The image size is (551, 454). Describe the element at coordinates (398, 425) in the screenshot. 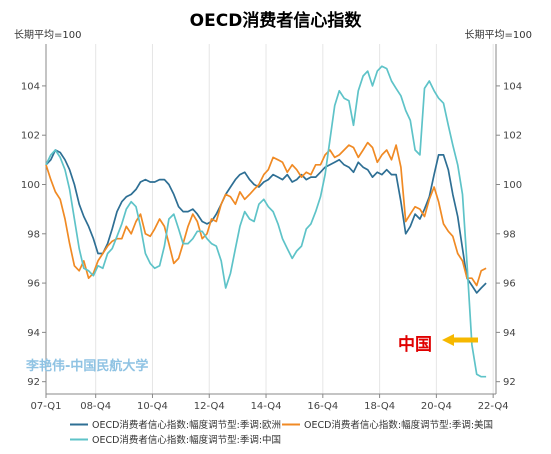

I see `legend-label: OECD消费者信心指数:幅度调节型:季调:美国` at that location.